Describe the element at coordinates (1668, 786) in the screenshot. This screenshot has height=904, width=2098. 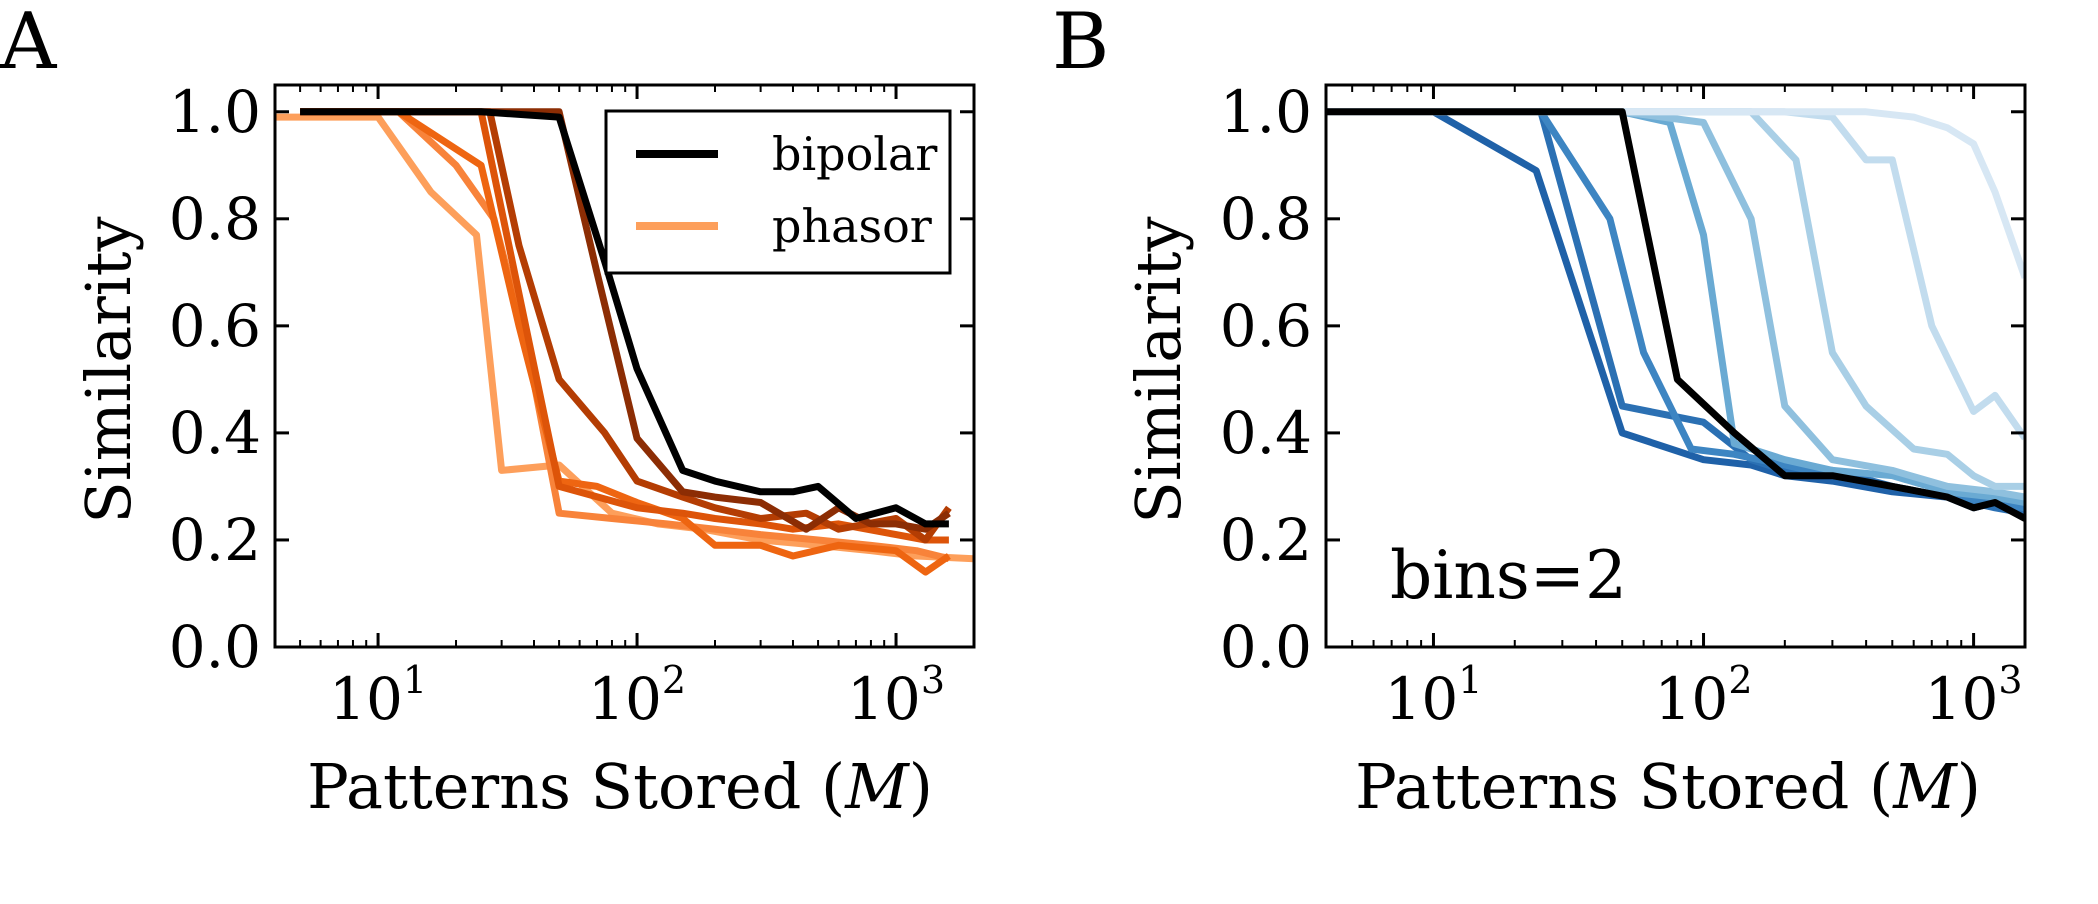
I see `panel-b-xlabel: Patterns Stored (M)` at that location.